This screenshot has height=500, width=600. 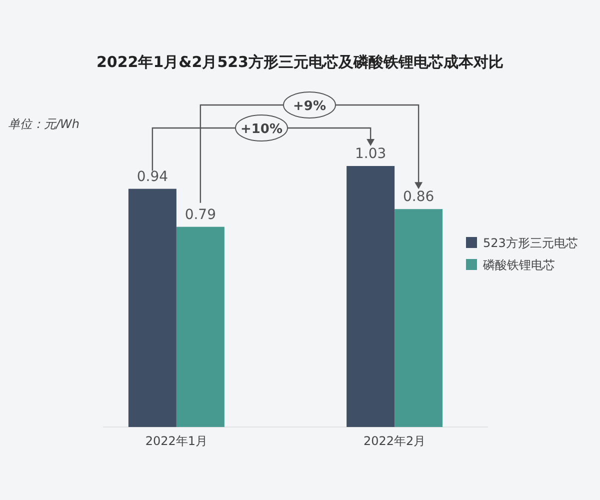 I want to click on x-tick-label: 2022年2月, so click(x=394, y=441).